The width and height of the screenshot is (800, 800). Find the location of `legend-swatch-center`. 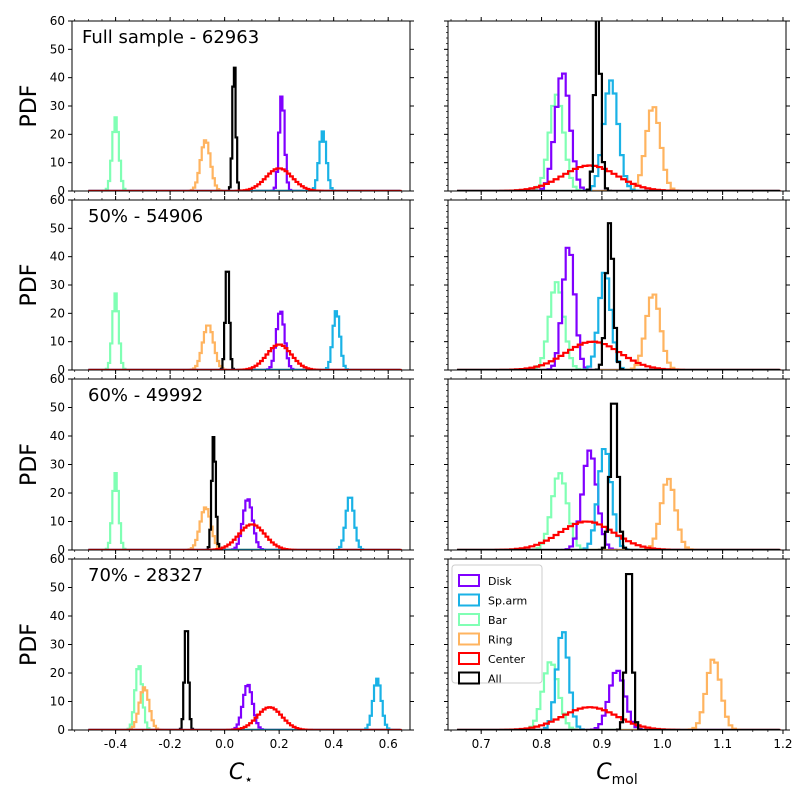

legend-swatch-center is located at coordinates (469, 658).